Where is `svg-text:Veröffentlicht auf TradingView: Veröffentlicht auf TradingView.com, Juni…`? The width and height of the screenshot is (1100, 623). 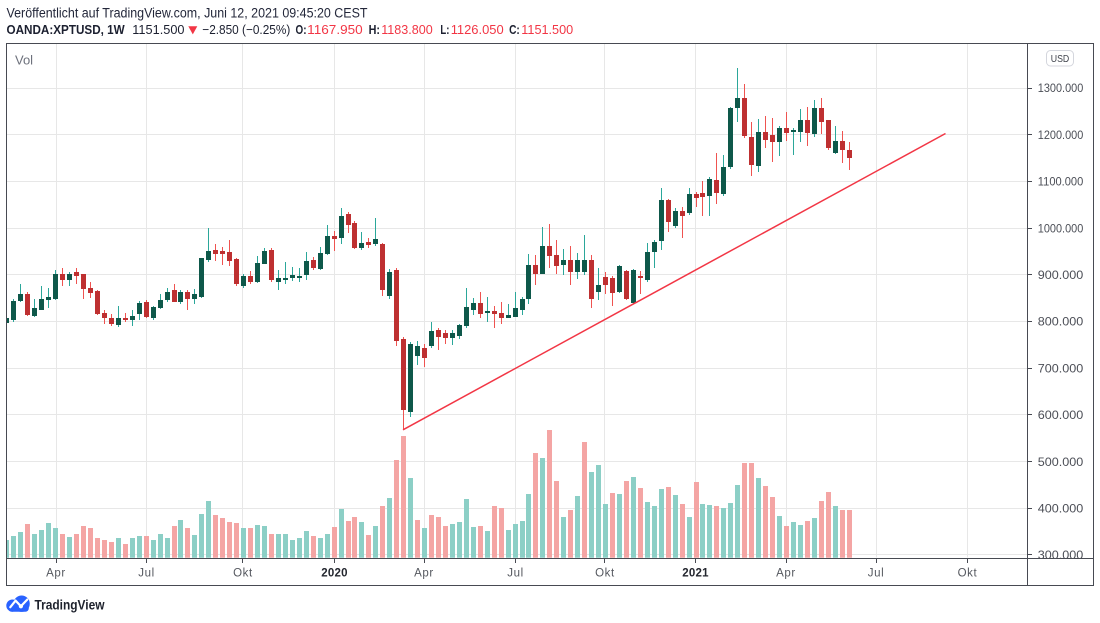 svg-text:Veröffentlicht auf TradingView: Veröffentlicht auf TradingView.com, Juni… is located at coordinates (187, 13).